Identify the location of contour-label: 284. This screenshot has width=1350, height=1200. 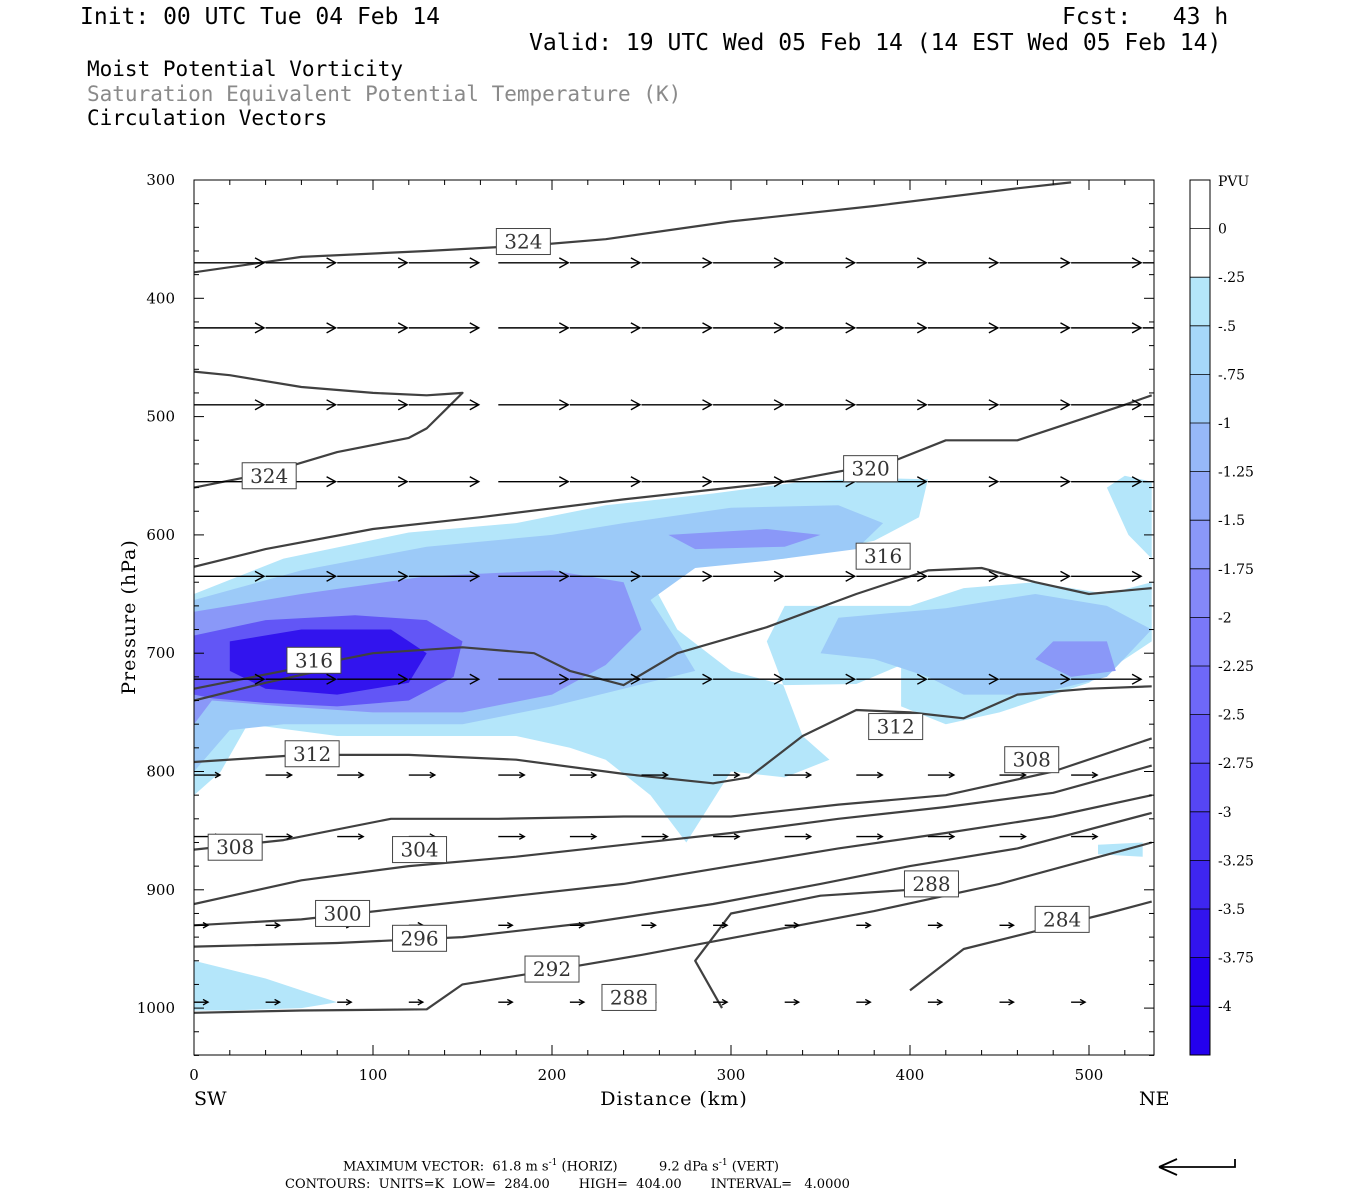
(1062, 919).